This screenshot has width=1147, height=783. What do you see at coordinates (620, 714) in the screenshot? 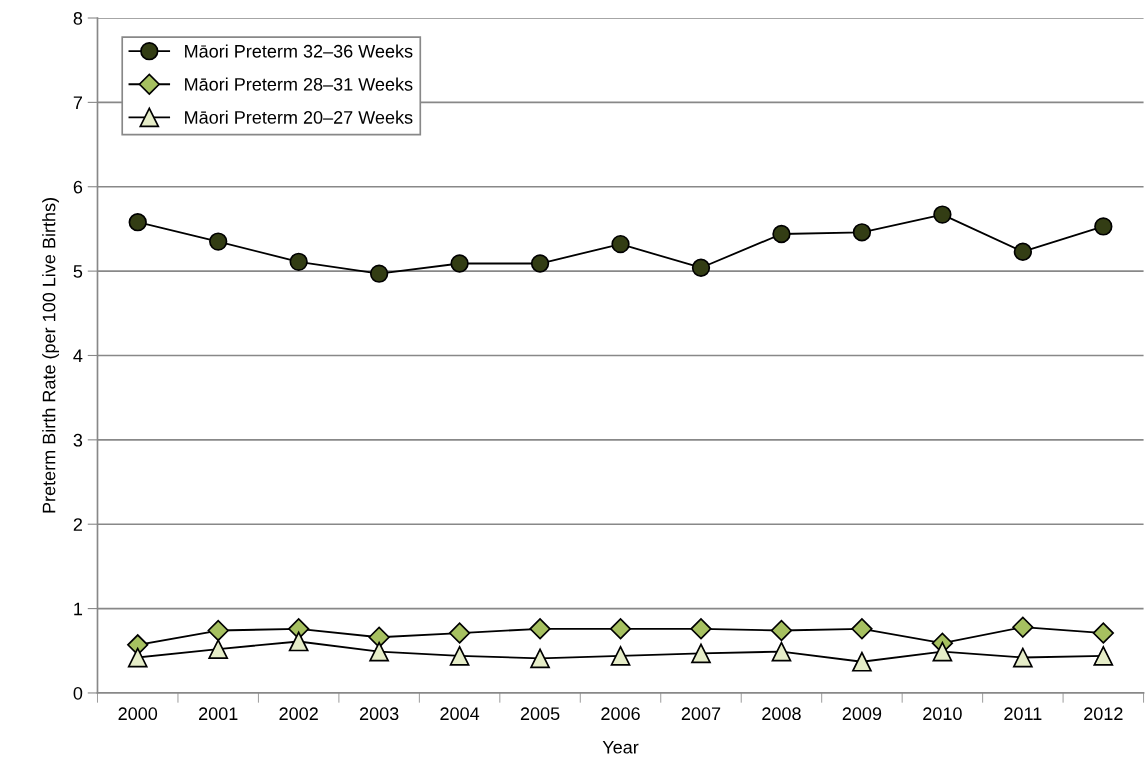
I see `x-tick-label: 2006` at bounding box center [620, 714].